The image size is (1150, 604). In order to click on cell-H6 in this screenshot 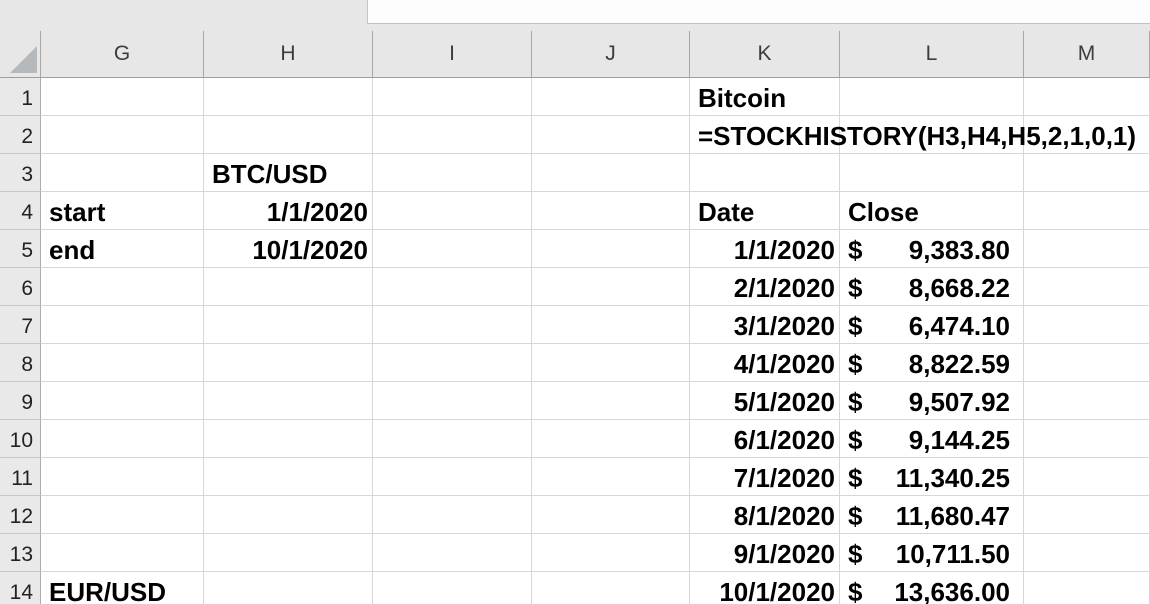, I will do `click(288, 287)`.